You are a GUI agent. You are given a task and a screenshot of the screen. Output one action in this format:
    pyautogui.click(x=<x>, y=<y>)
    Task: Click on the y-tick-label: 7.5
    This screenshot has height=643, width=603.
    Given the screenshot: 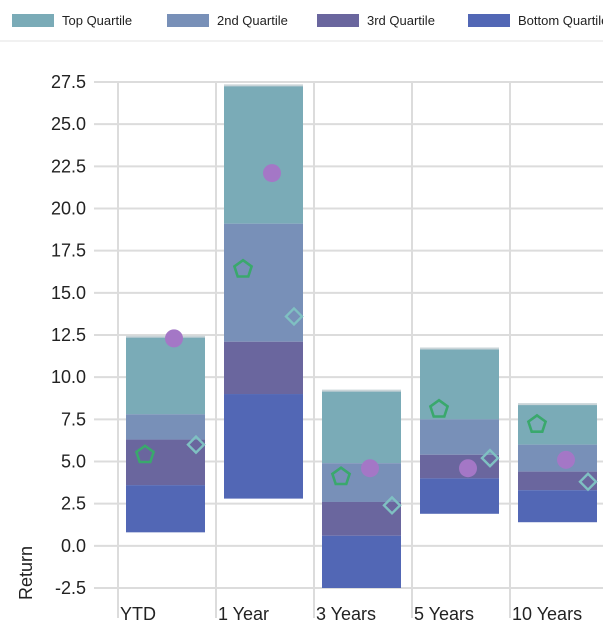 What is the action you would take?
    pyautogui.click(x=73, y=419)
    